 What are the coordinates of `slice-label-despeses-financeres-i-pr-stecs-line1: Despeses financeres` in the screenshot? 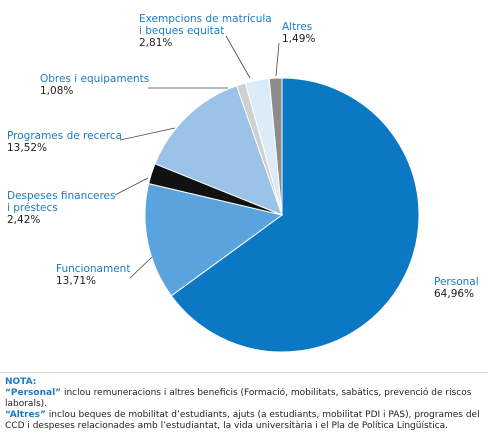 It's located at (61, 196).